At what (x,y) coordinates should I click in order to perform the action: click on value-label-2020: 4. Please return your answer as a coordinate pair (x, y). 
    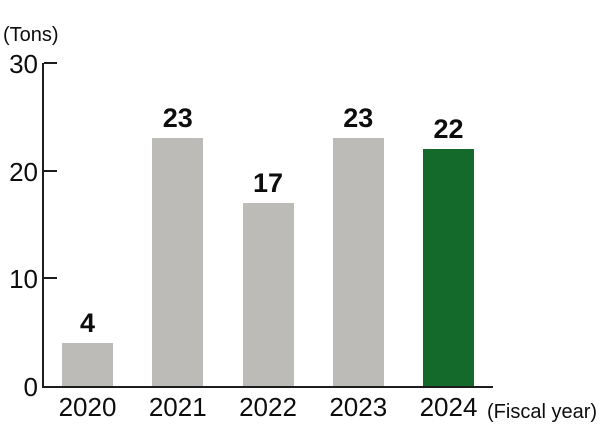
    Looking at the image, I should click on (87, 322).